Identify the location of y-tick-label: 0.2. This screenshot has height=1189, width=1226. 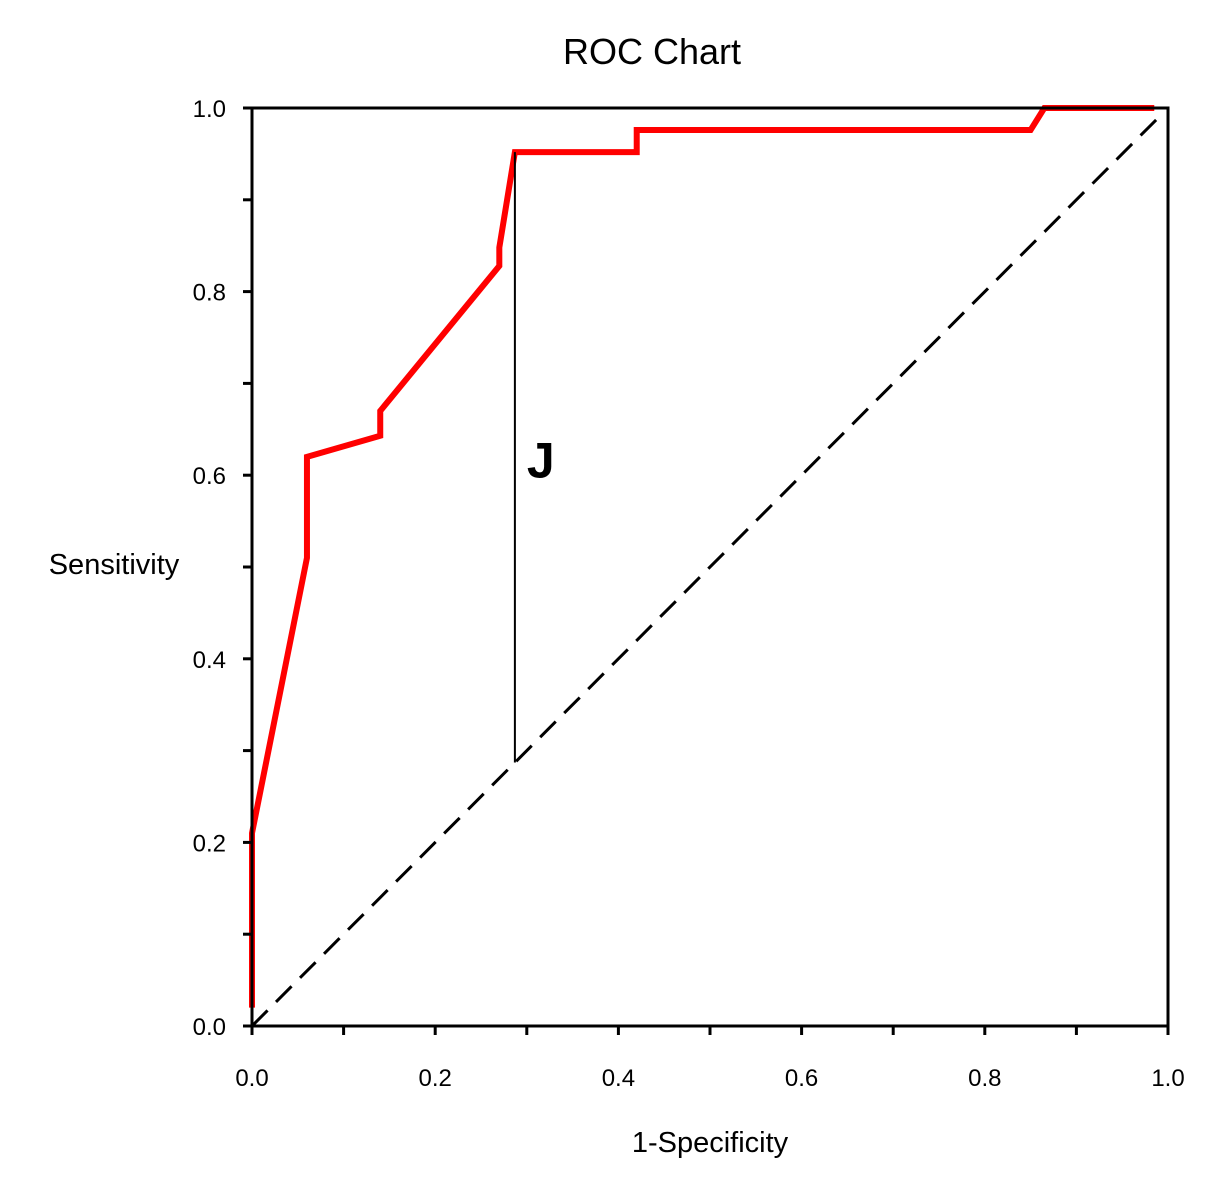
(209, 843).